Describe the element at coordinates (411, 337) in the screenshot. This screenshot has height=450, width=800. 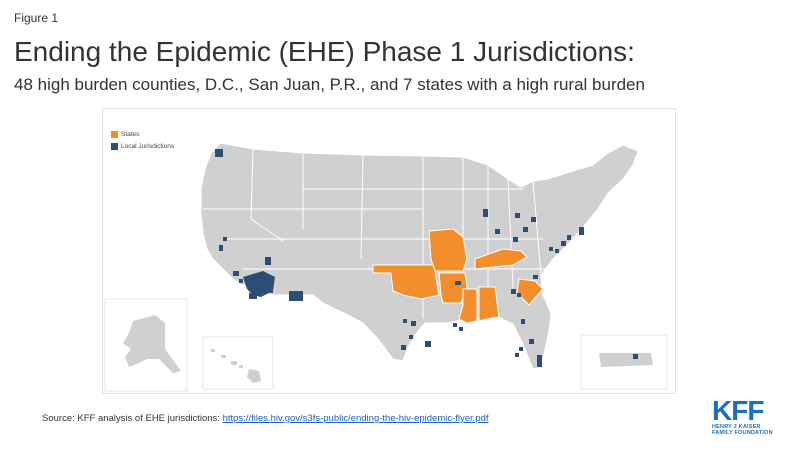
I see `jurisdiction-travis` at that location.